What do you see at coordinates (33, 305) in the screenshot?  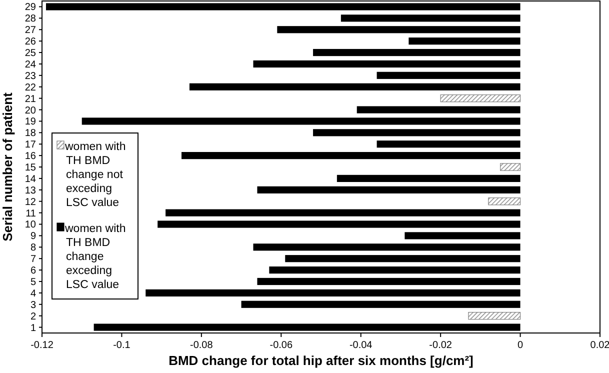 I see `y-tick-label: 3` at bounding box center [33, 305].